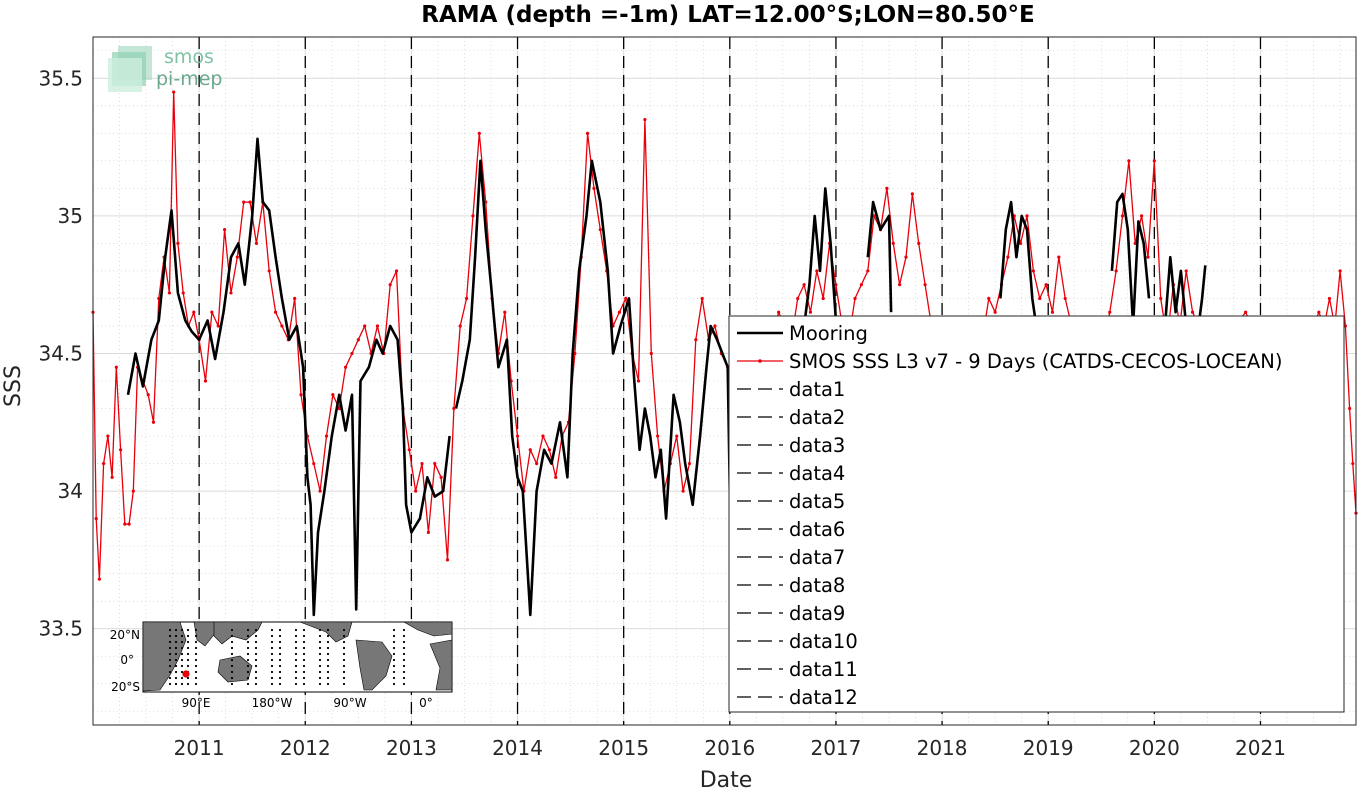 The image size is (1359, 790). Describe the element at coordinates (823, 641) in the screenshot. I see `legend-label: data10` at that location.